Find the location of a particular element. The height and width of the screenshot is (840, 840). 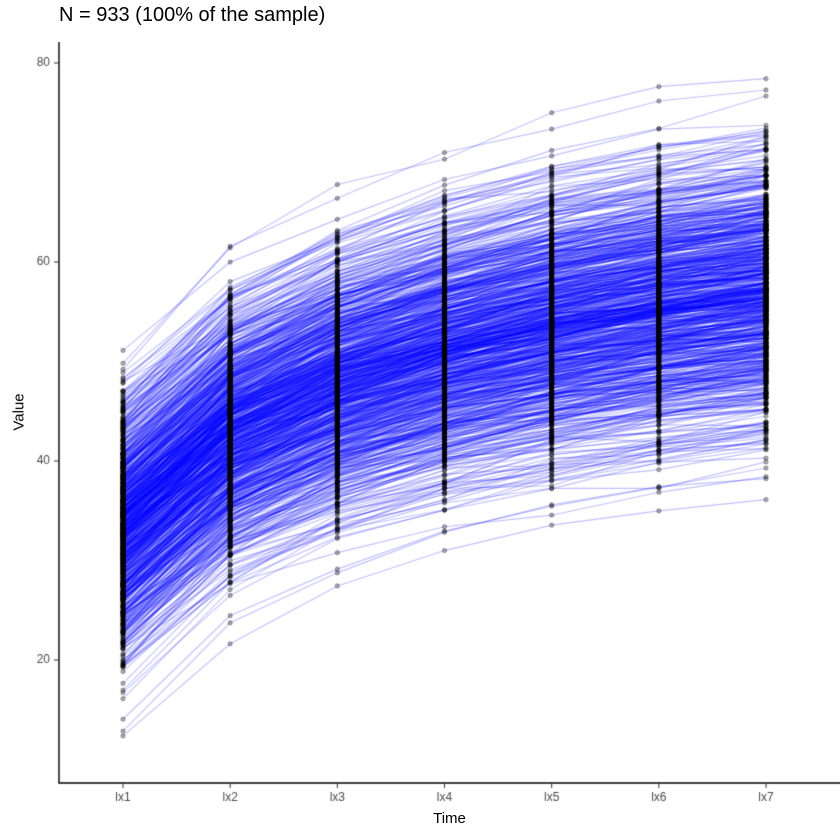

y-axis-title: Value is located at coordinates (19, 412).